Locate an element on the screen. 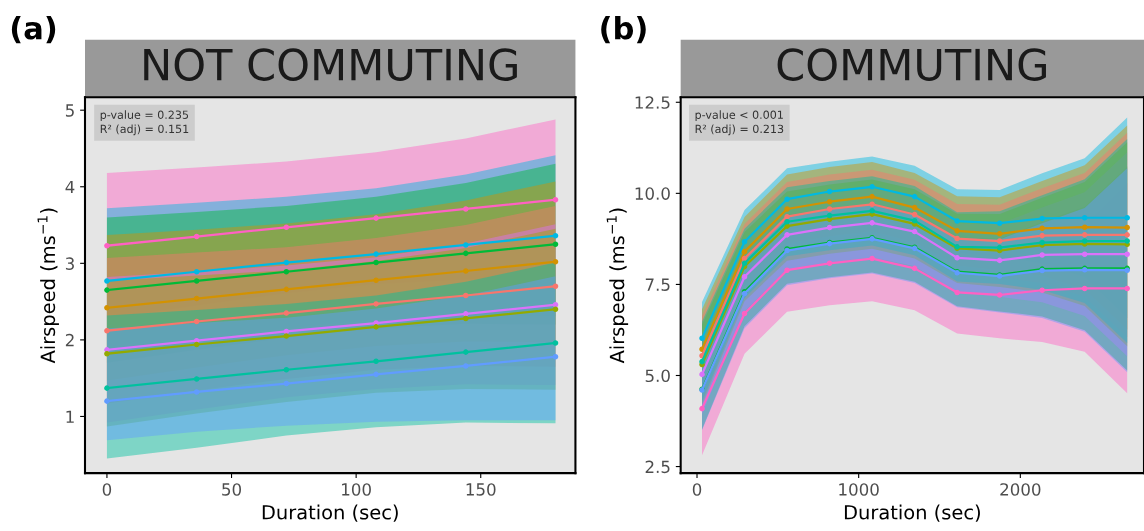  annotation: p-value = 0.235 R² (adj) = 0.151 is located at coordinates (144, 123).